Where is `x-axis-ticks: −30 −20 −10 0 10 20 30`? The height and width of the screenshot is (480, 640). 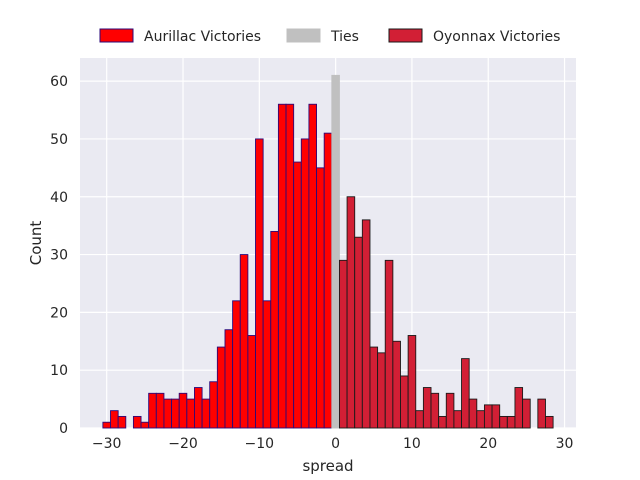
x-axis-ticks: −30 −20 −10 0 10 20 30 is located at coordinates (333, 444).